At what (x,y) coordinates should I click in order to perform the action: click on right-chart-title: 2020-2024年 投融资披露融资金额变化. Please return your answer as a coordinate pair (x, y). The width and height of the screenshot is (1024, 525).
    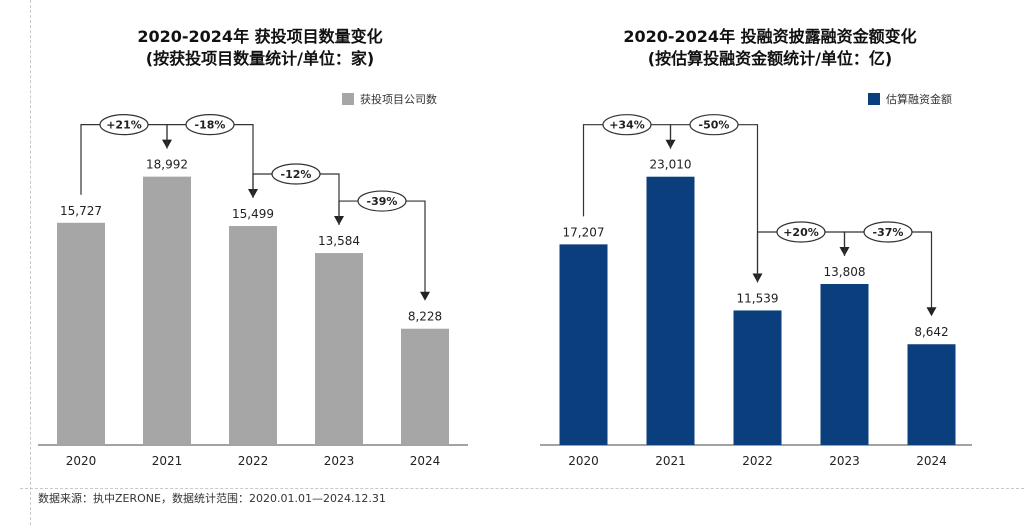
    Looking at the image, I should click on (770, 36).